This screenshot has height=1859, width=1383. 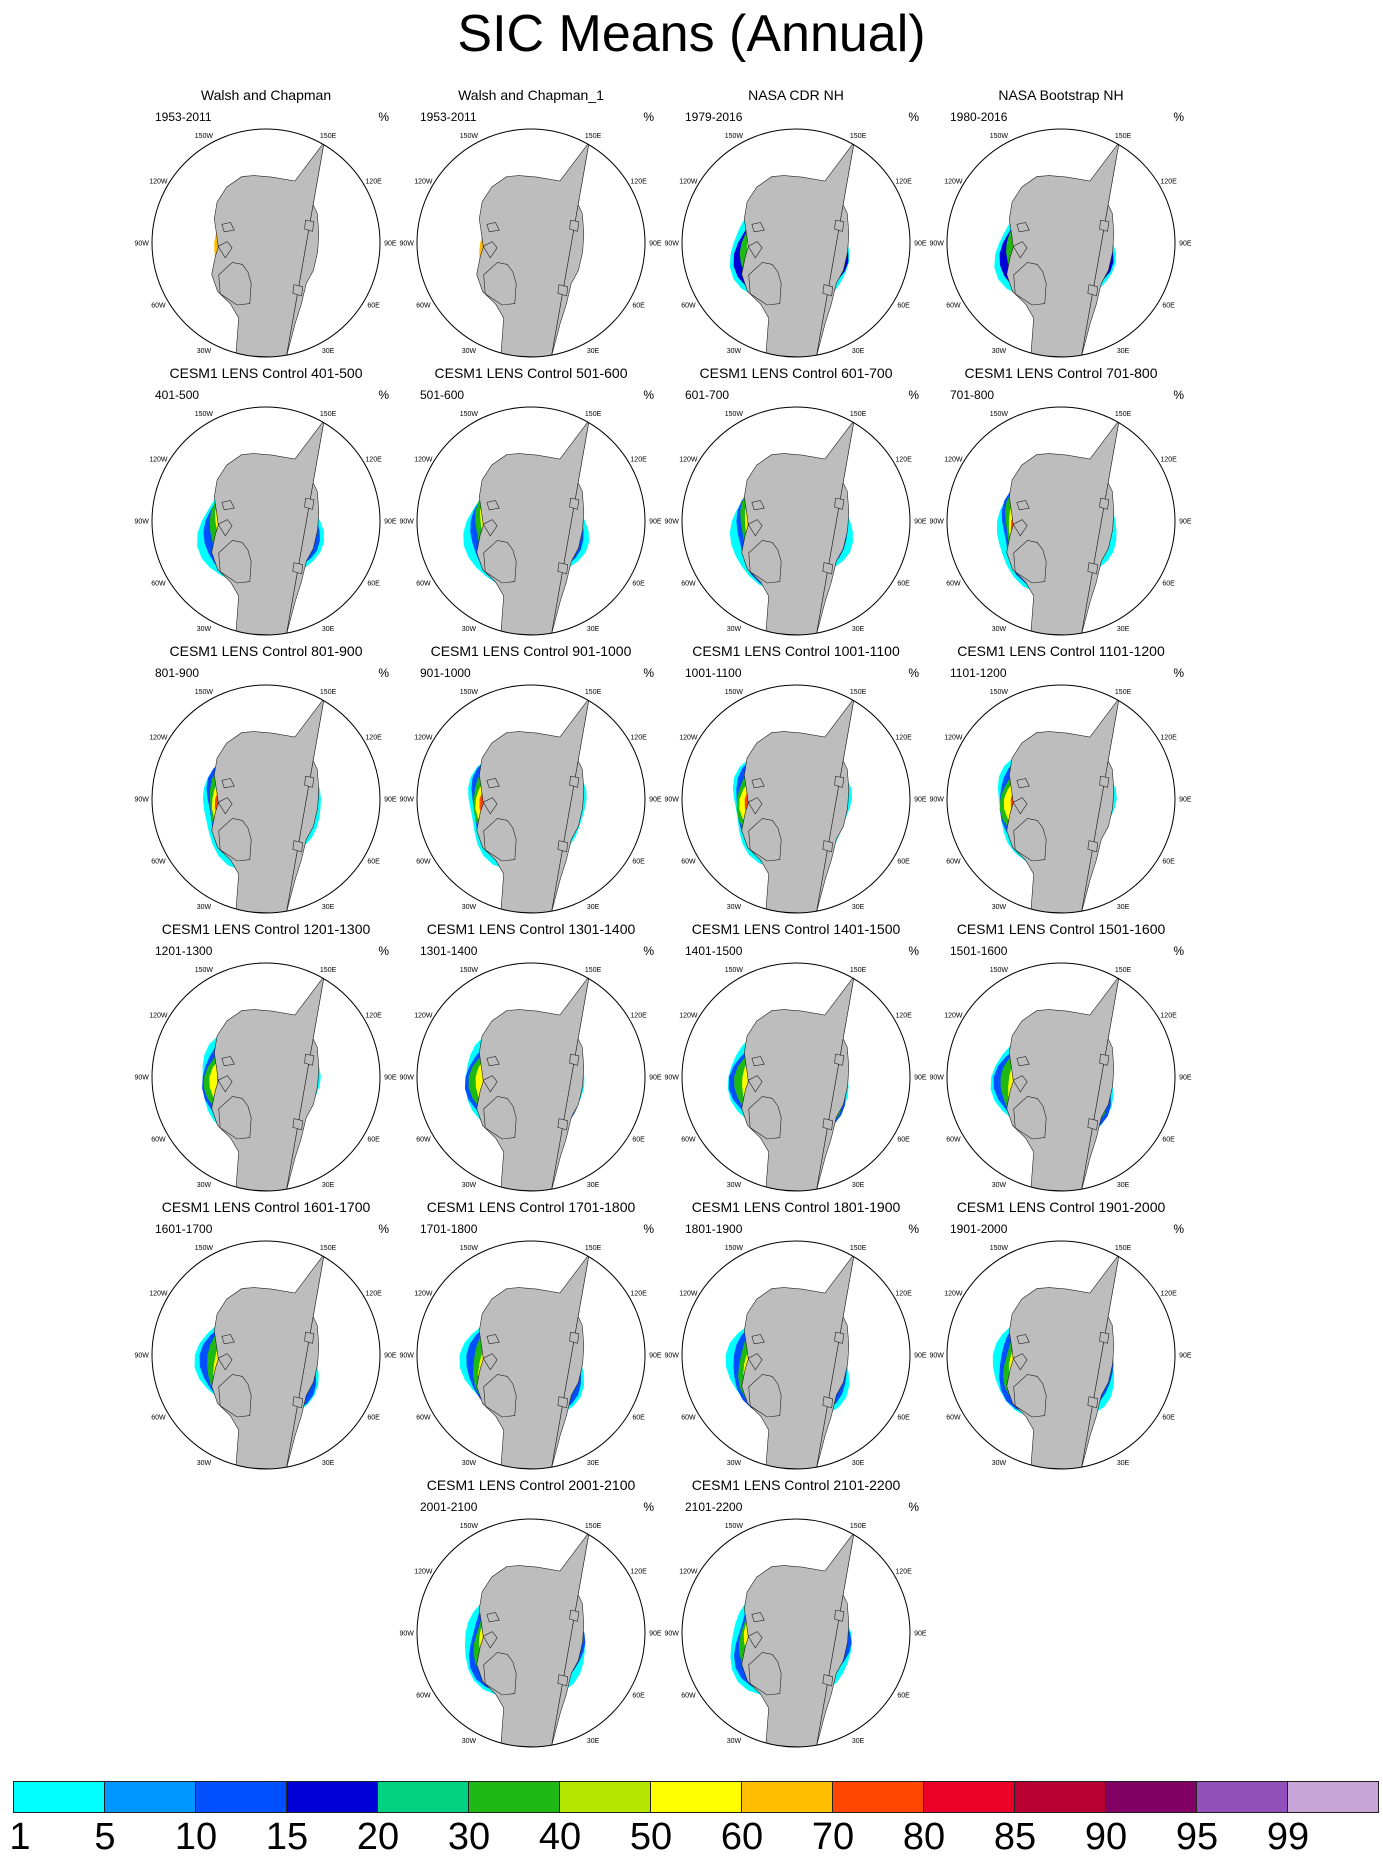 I want to click on panel-title: CESM1 LENS Control 1301-1400, so click(x=531, y=929).